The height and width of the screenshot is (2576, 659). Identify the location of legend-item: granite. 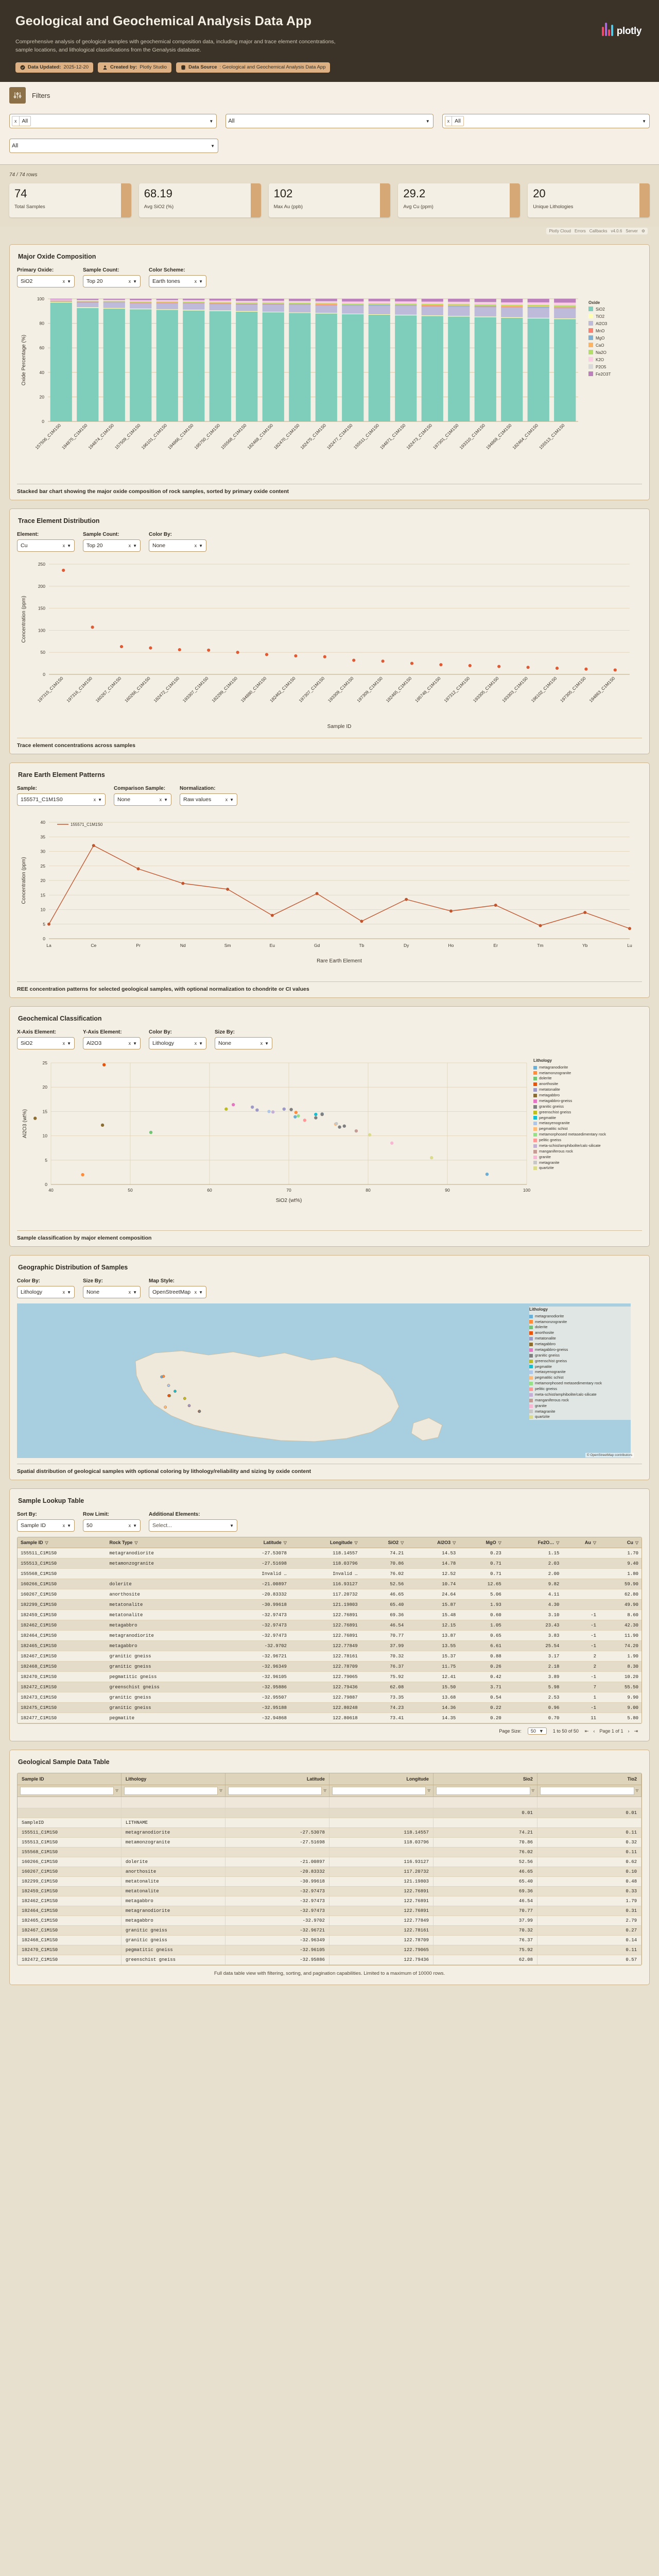
(586, 1157).